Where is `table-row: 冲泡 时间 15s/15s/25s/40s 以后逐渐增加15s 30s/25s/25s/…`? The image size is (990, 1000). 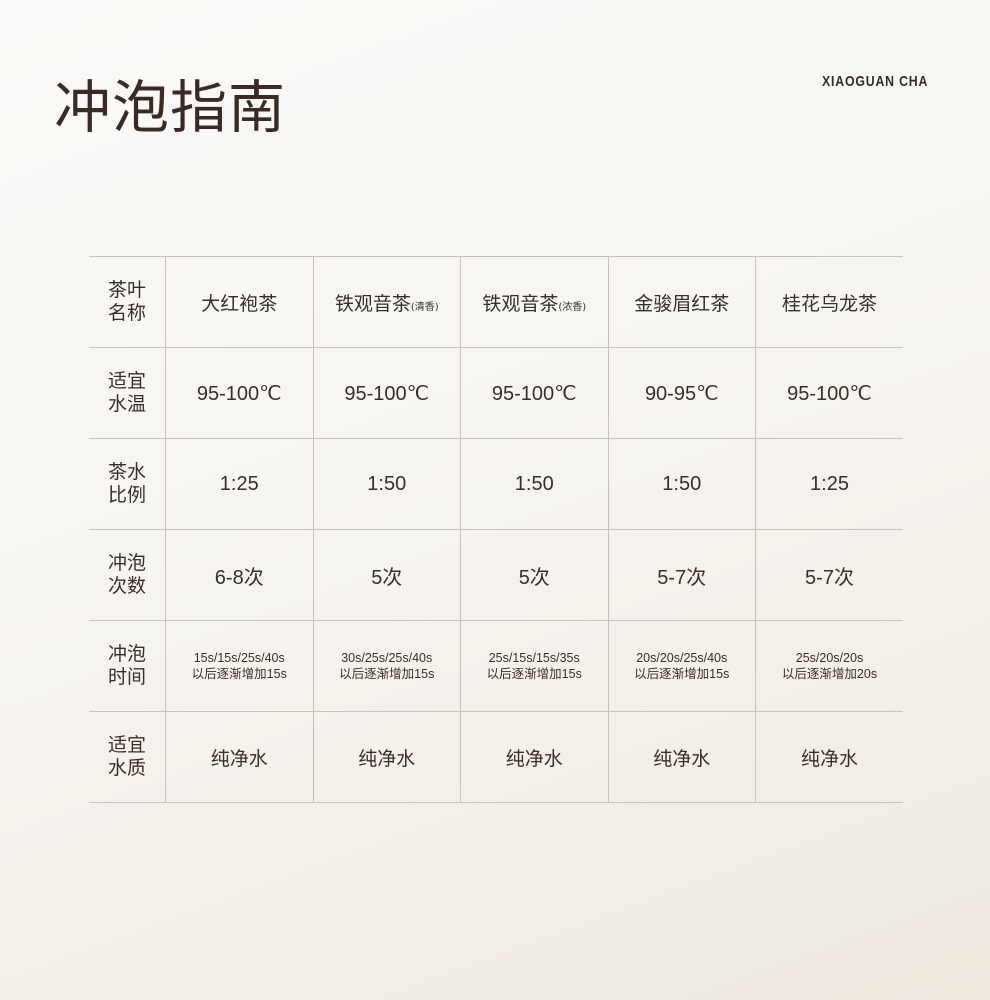 table-row: 冲泡 时间 15s/15s/25s/40s 以后逐渐增加15s 30s/25s/25s/… is located at coordinates (496, 666).